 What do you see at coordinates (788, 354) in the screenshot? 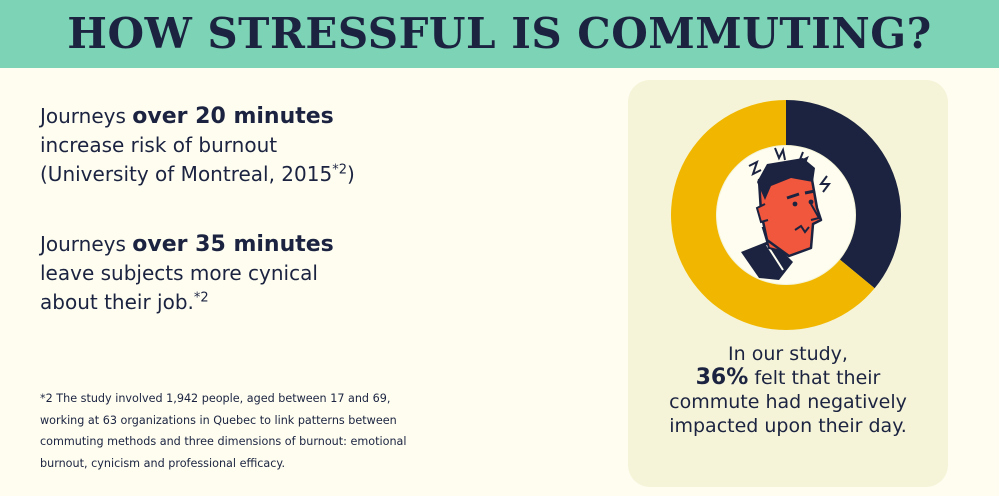
I see `caption-line: In our study,` at bounding box center [788, 354].